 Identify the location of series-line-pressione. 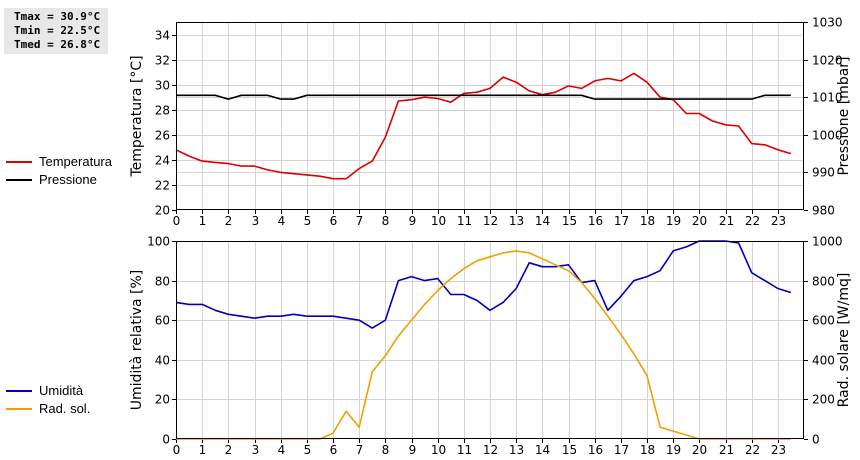
(483, 97).